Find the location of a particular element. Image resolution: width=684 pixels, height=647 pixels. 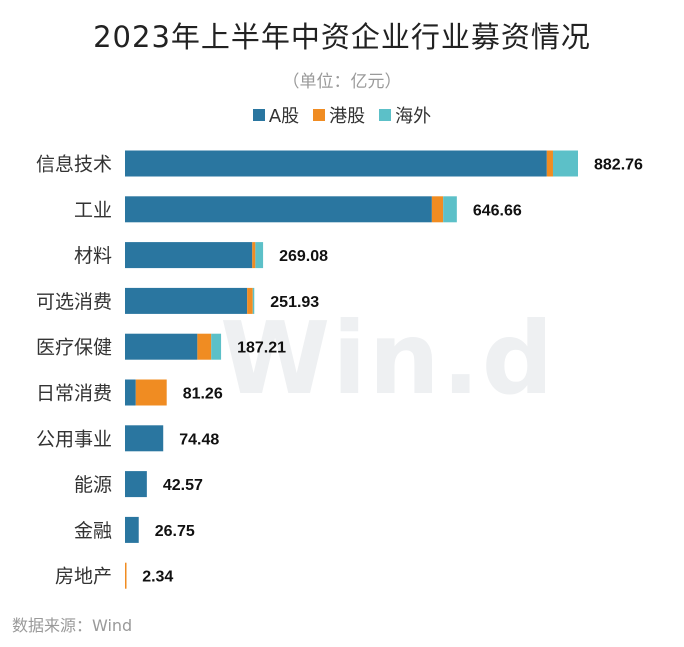

legend-swatch-overseas is located at coordinates (385, 115).